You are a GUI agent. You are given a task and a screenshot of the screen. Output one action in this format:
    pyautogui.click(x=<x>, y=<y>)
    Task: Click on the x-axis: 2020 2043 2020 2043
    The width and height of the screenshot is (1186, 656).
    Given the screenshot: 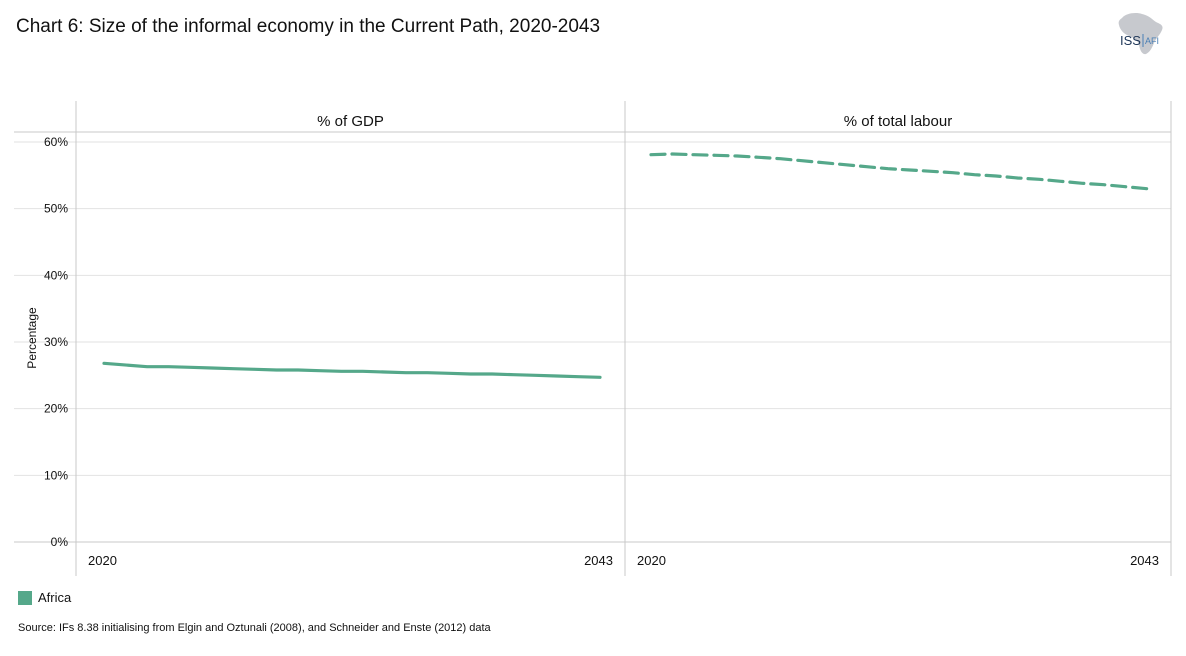 What is the action you would take?
    pyautogui.click(x=623, y=560)
    